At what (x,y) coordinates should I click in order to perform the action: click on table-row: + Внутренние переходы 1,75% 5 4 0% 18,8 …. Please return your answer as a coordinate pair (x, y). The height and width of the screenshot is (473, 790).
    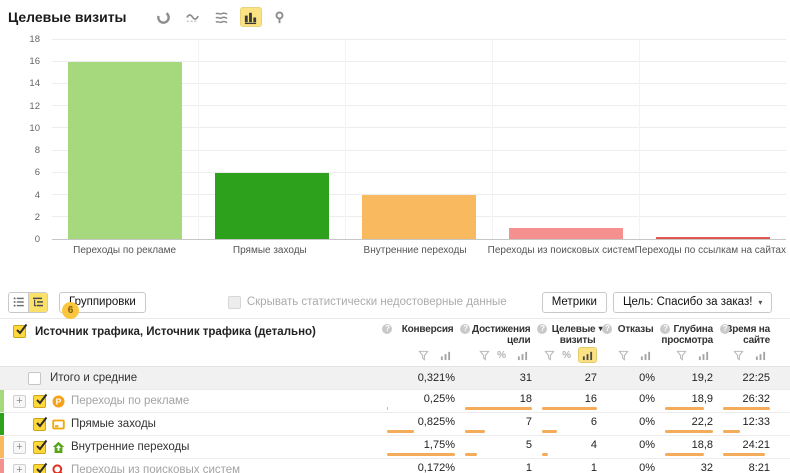
    Looking at the image, I should click on (395, 446).